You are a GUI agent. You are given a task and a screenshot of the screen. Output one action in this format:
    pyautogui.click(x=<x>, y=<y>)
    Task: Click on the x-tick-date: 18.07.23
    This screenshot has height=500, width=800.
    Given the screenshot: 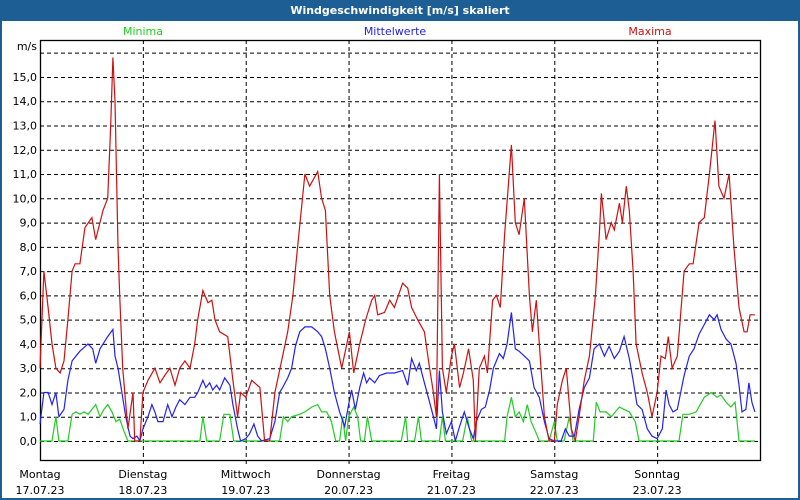 What is the action you would take?
    pyautogui.click(x=142, y=490)
    